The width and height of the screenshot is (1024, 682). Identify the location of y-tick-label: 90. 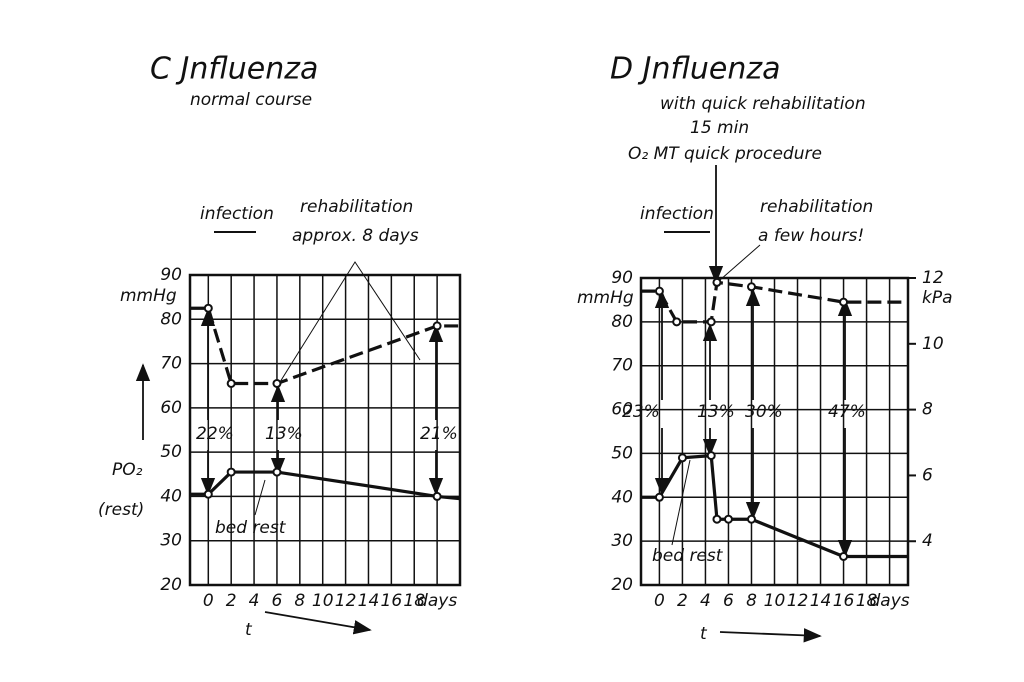
(622, 278).